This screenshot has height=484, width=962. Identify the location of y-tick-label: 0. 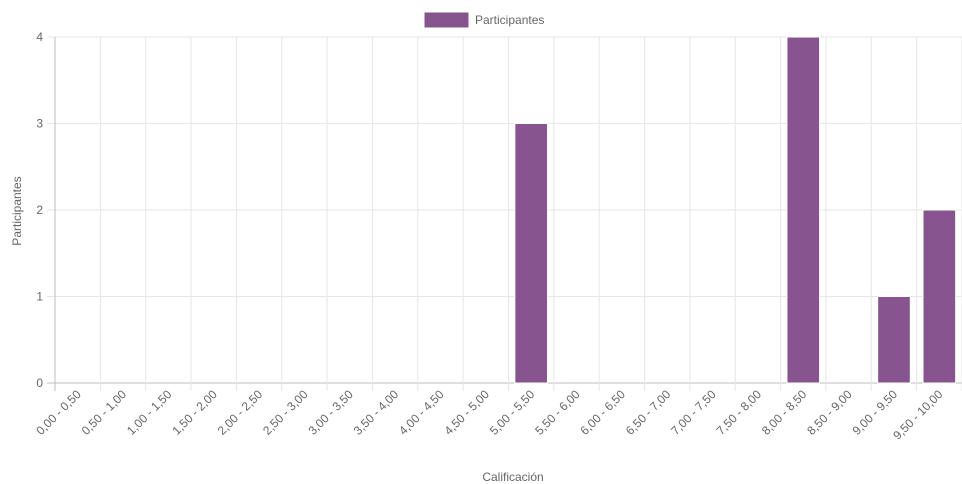
(39, 383).